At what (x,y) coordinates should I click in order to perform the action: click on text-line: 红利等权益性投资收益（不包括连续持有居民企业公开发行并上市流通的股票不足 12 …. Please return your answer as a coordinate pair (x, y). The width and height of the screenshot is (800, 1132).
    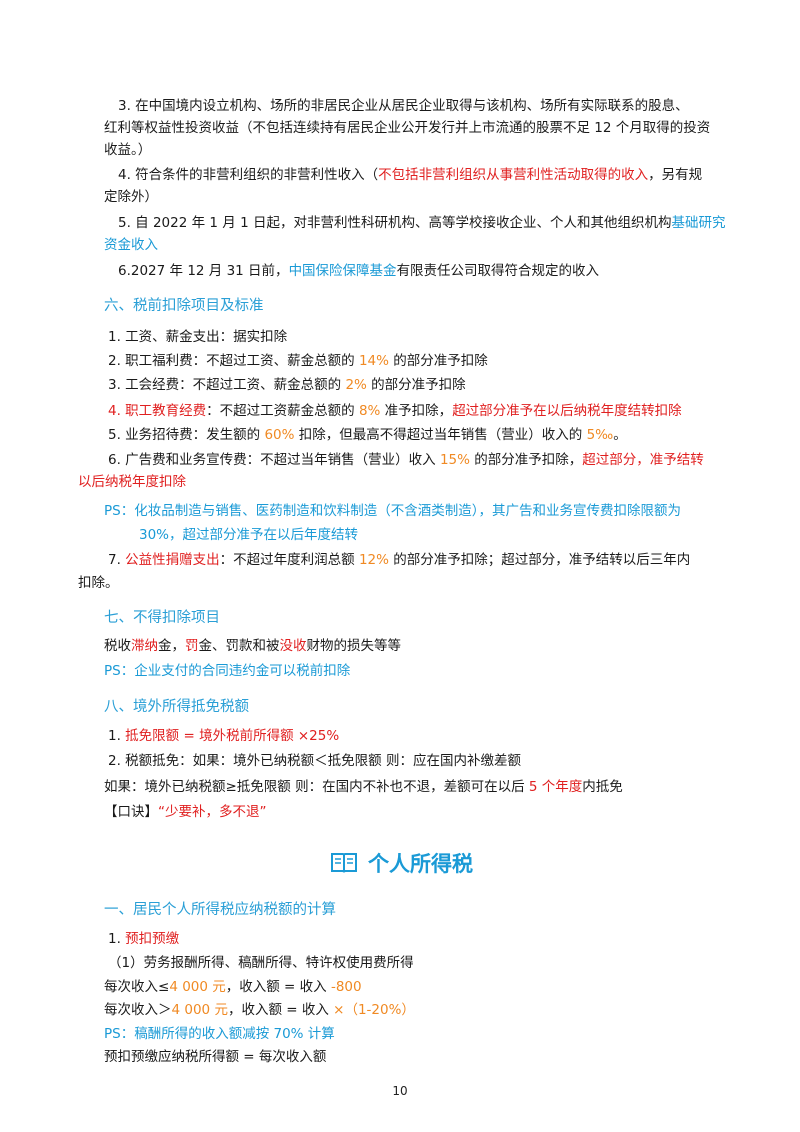
    Looking at the image, I should click on (407, 128).